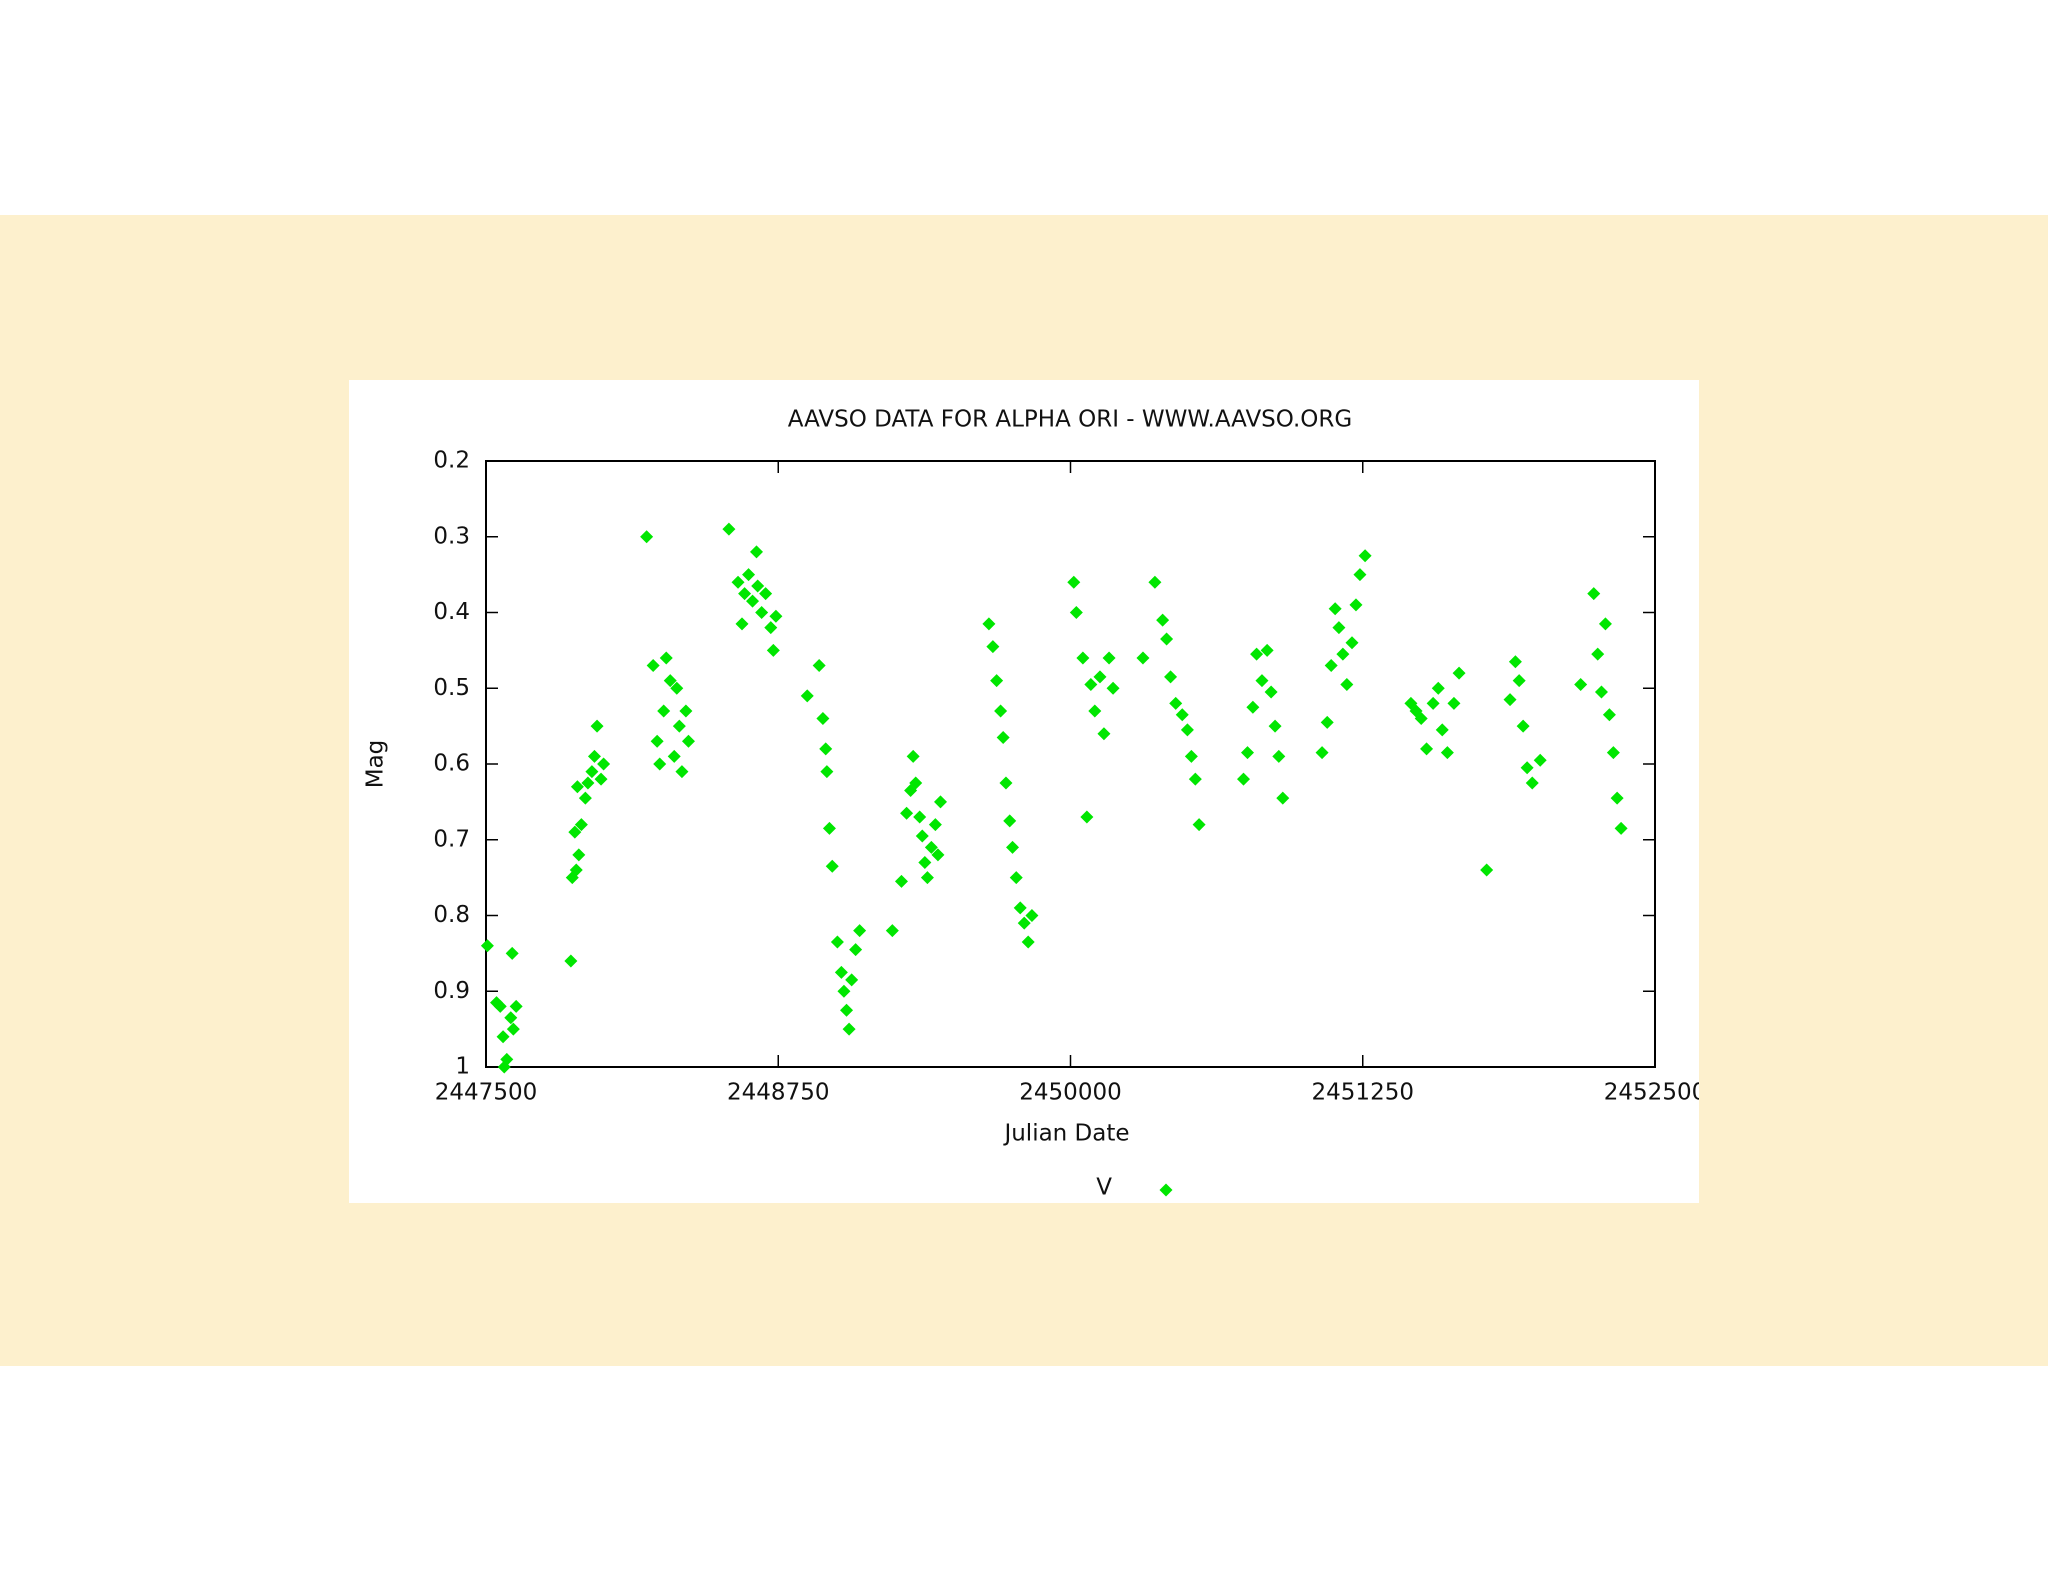 This screenshot has height=1582, width=2048. Describe the element at coordinates (486, 1093) in the screenshot. I see `x-tick-label: 2447500` at that location.